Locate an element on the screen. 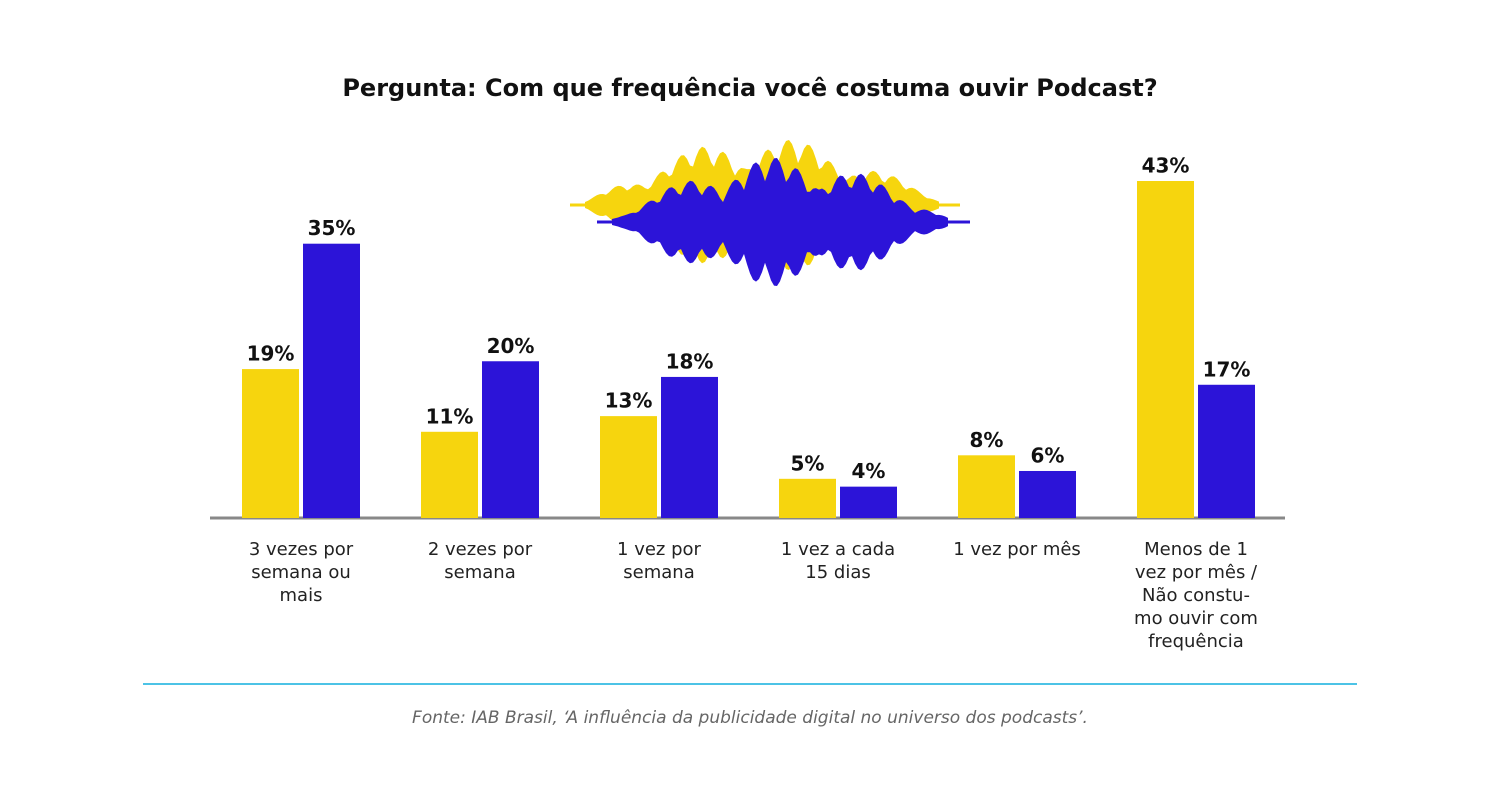 This screenshot has height=800, width=1500. value-label: 8% is located at coordinates (987, 440).